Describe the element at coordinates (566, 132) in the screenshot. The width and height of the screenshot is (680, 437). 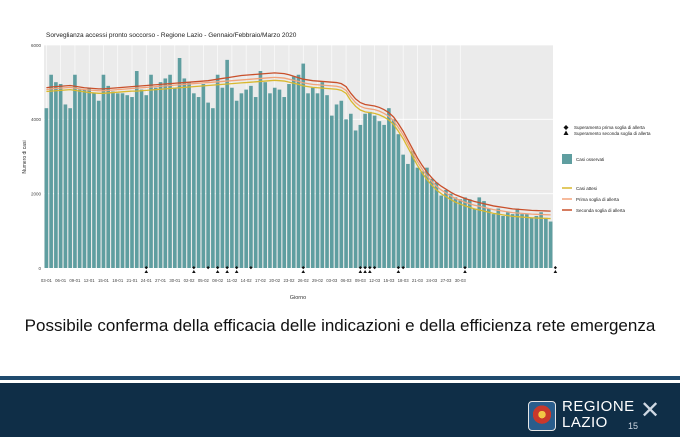
I see `legend-triangle-icon` at that location.